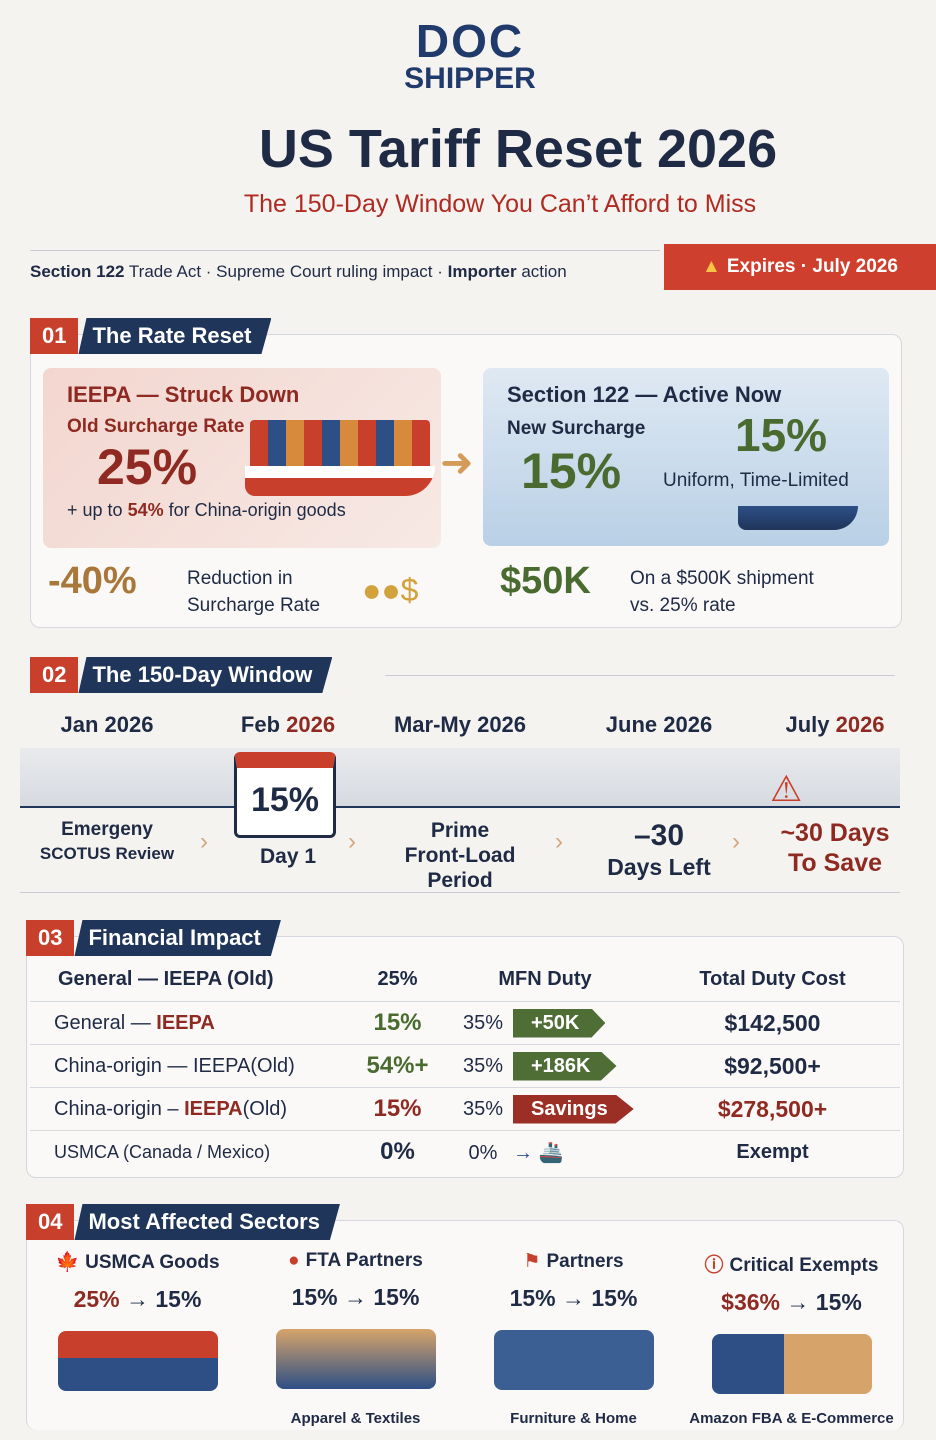 The image size is (936, 1440). I want to click on tag-1: Section 122, so click(77, 271).